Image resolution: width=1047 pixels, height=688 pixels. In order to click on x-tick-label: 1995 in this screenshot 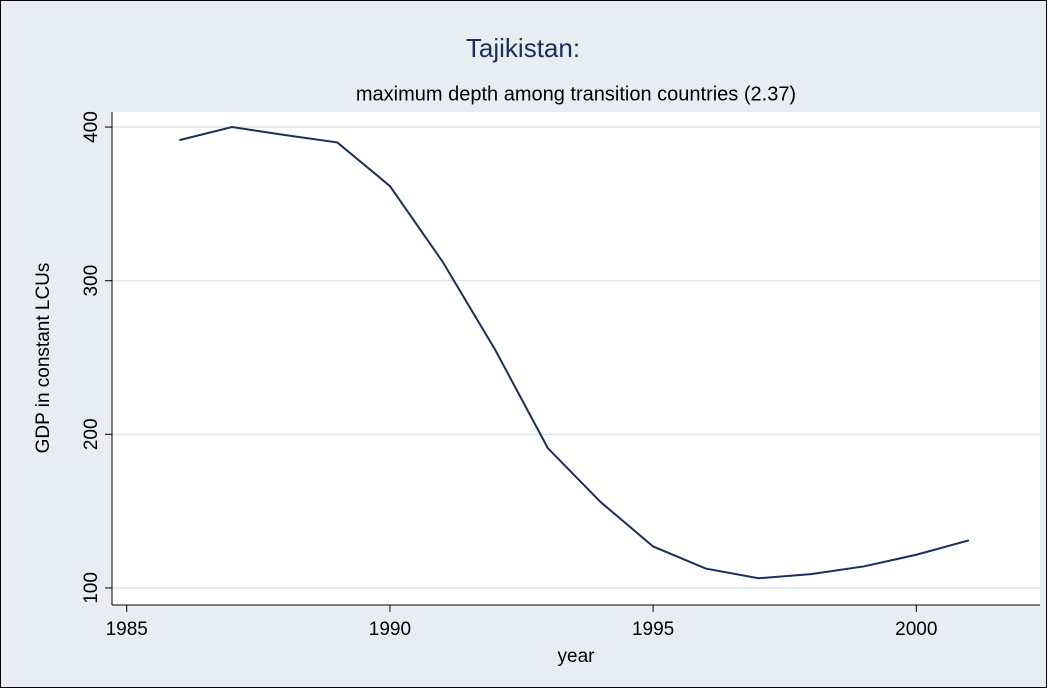, I will do `click(653, 629)`.